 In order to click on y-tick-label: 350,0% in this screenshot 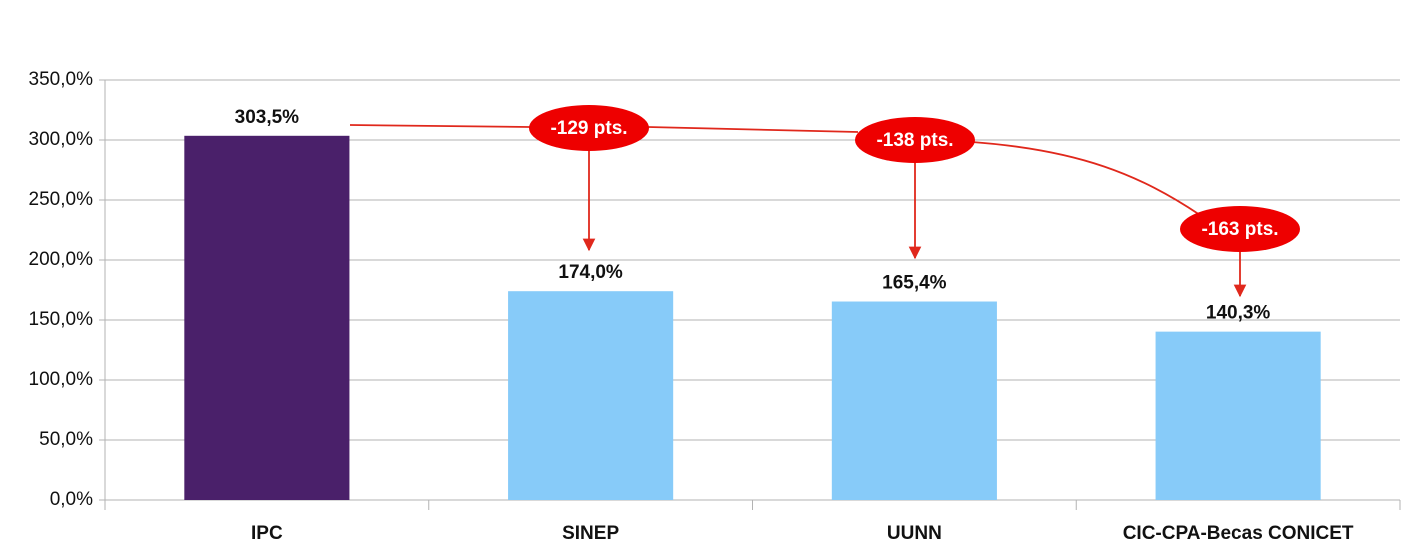, I will do `click(61, 79)`.